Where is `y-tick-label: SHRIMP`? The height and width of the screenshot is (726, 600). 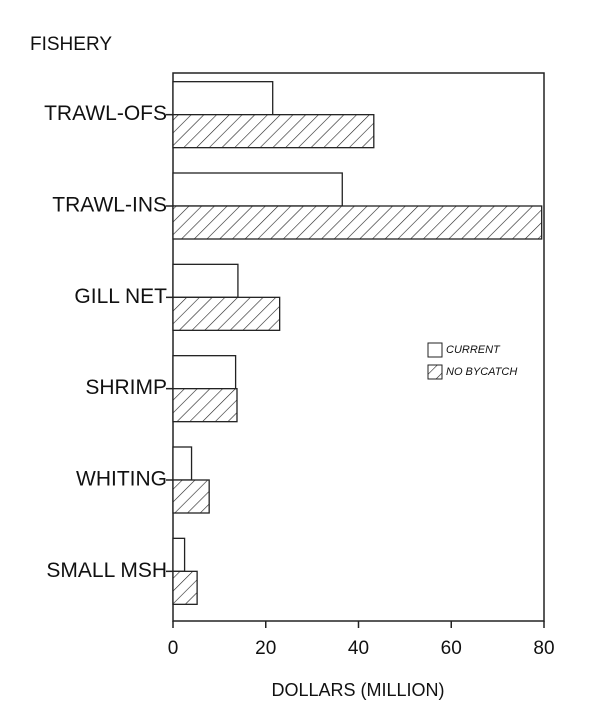
y-tick-label: SHRIMP is located at coordinates (126, 387).